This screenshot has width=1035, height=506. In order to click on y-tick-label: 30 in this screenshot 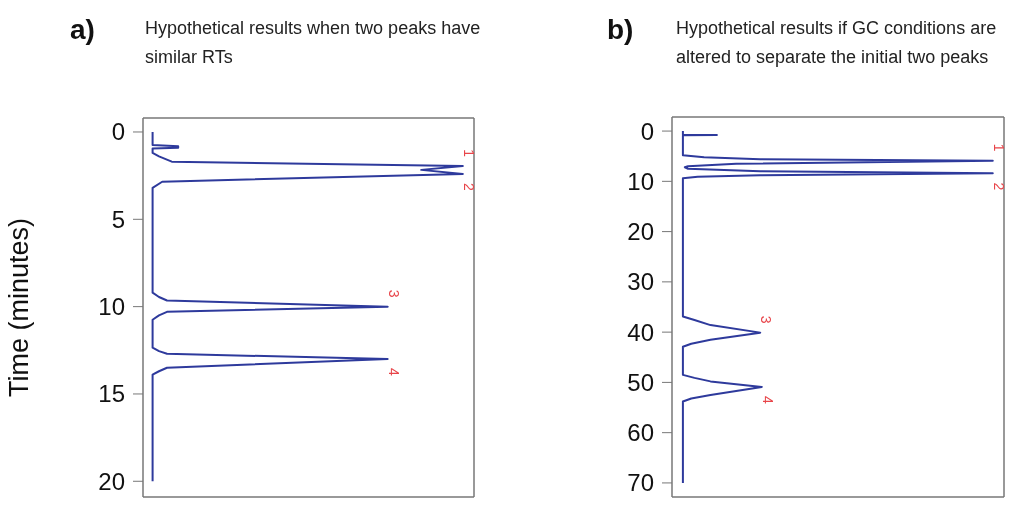, I will do `click(640, 282)`.